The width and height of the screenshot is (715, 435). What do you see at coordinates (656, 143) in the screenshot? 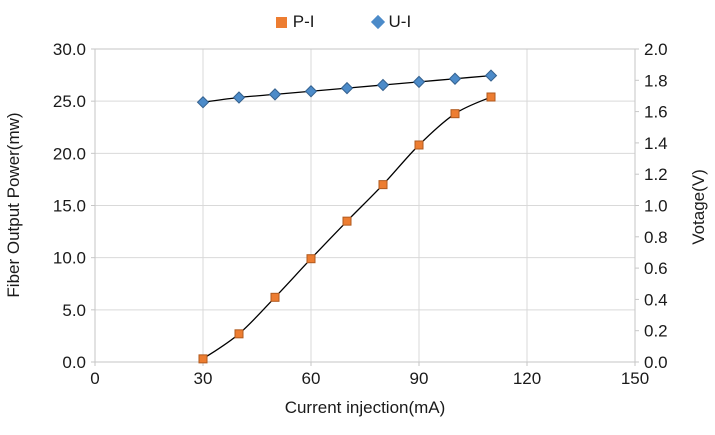
I see `y-right-tick-label: 1.4` at bounding box center [656, 143].